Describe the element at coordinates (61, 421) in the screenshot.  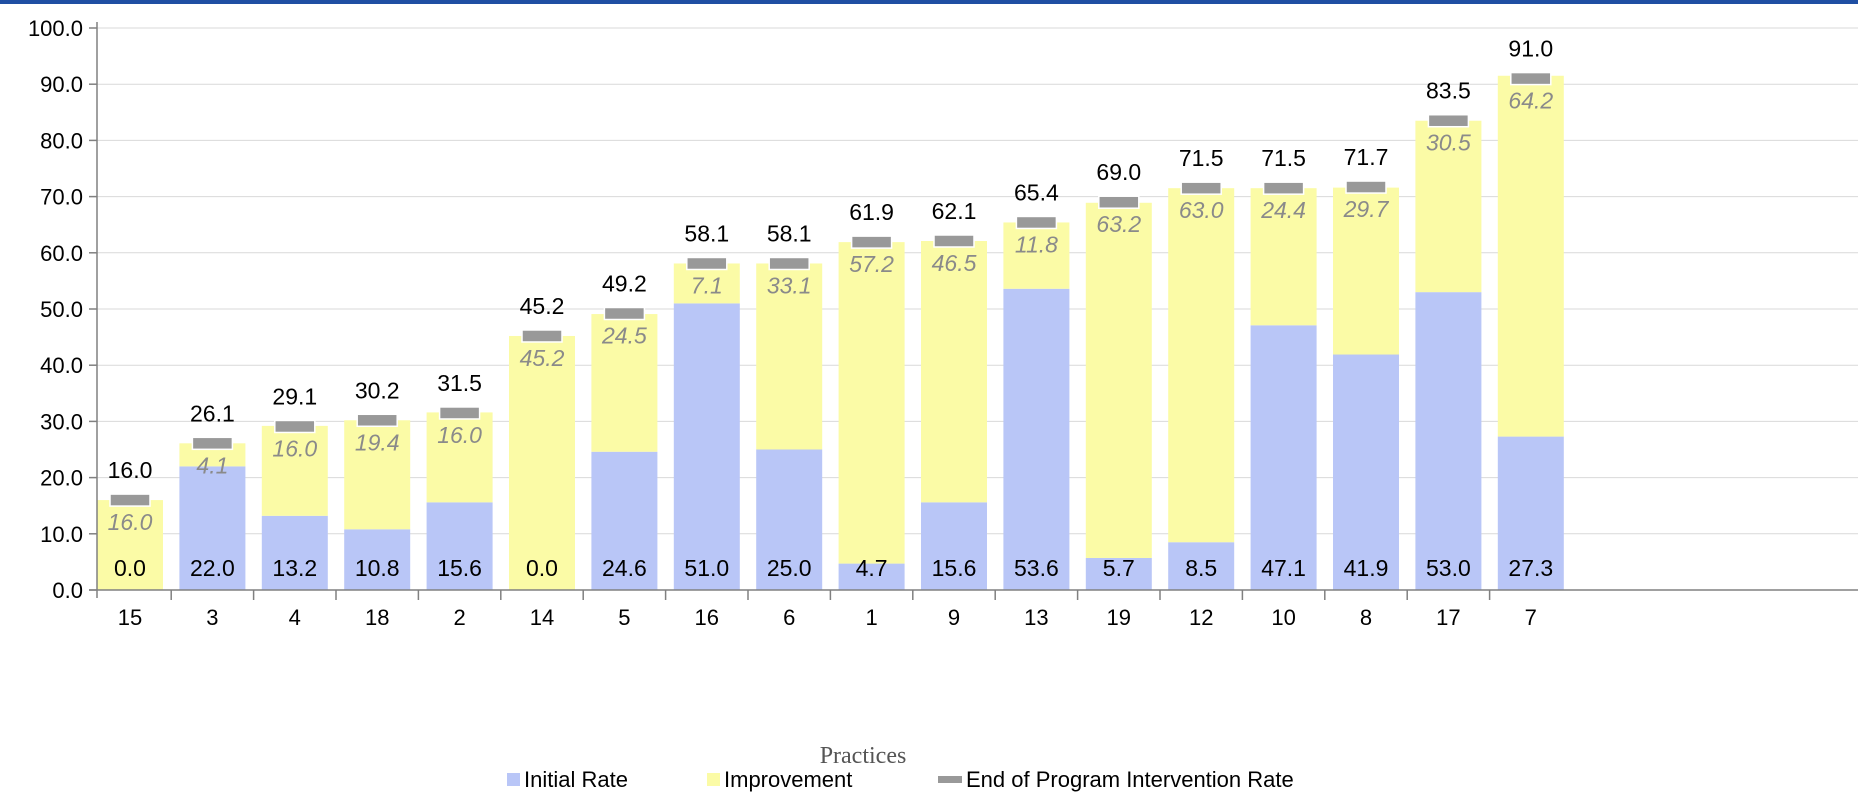
I see `y-tick-label: 30.0` at that location.